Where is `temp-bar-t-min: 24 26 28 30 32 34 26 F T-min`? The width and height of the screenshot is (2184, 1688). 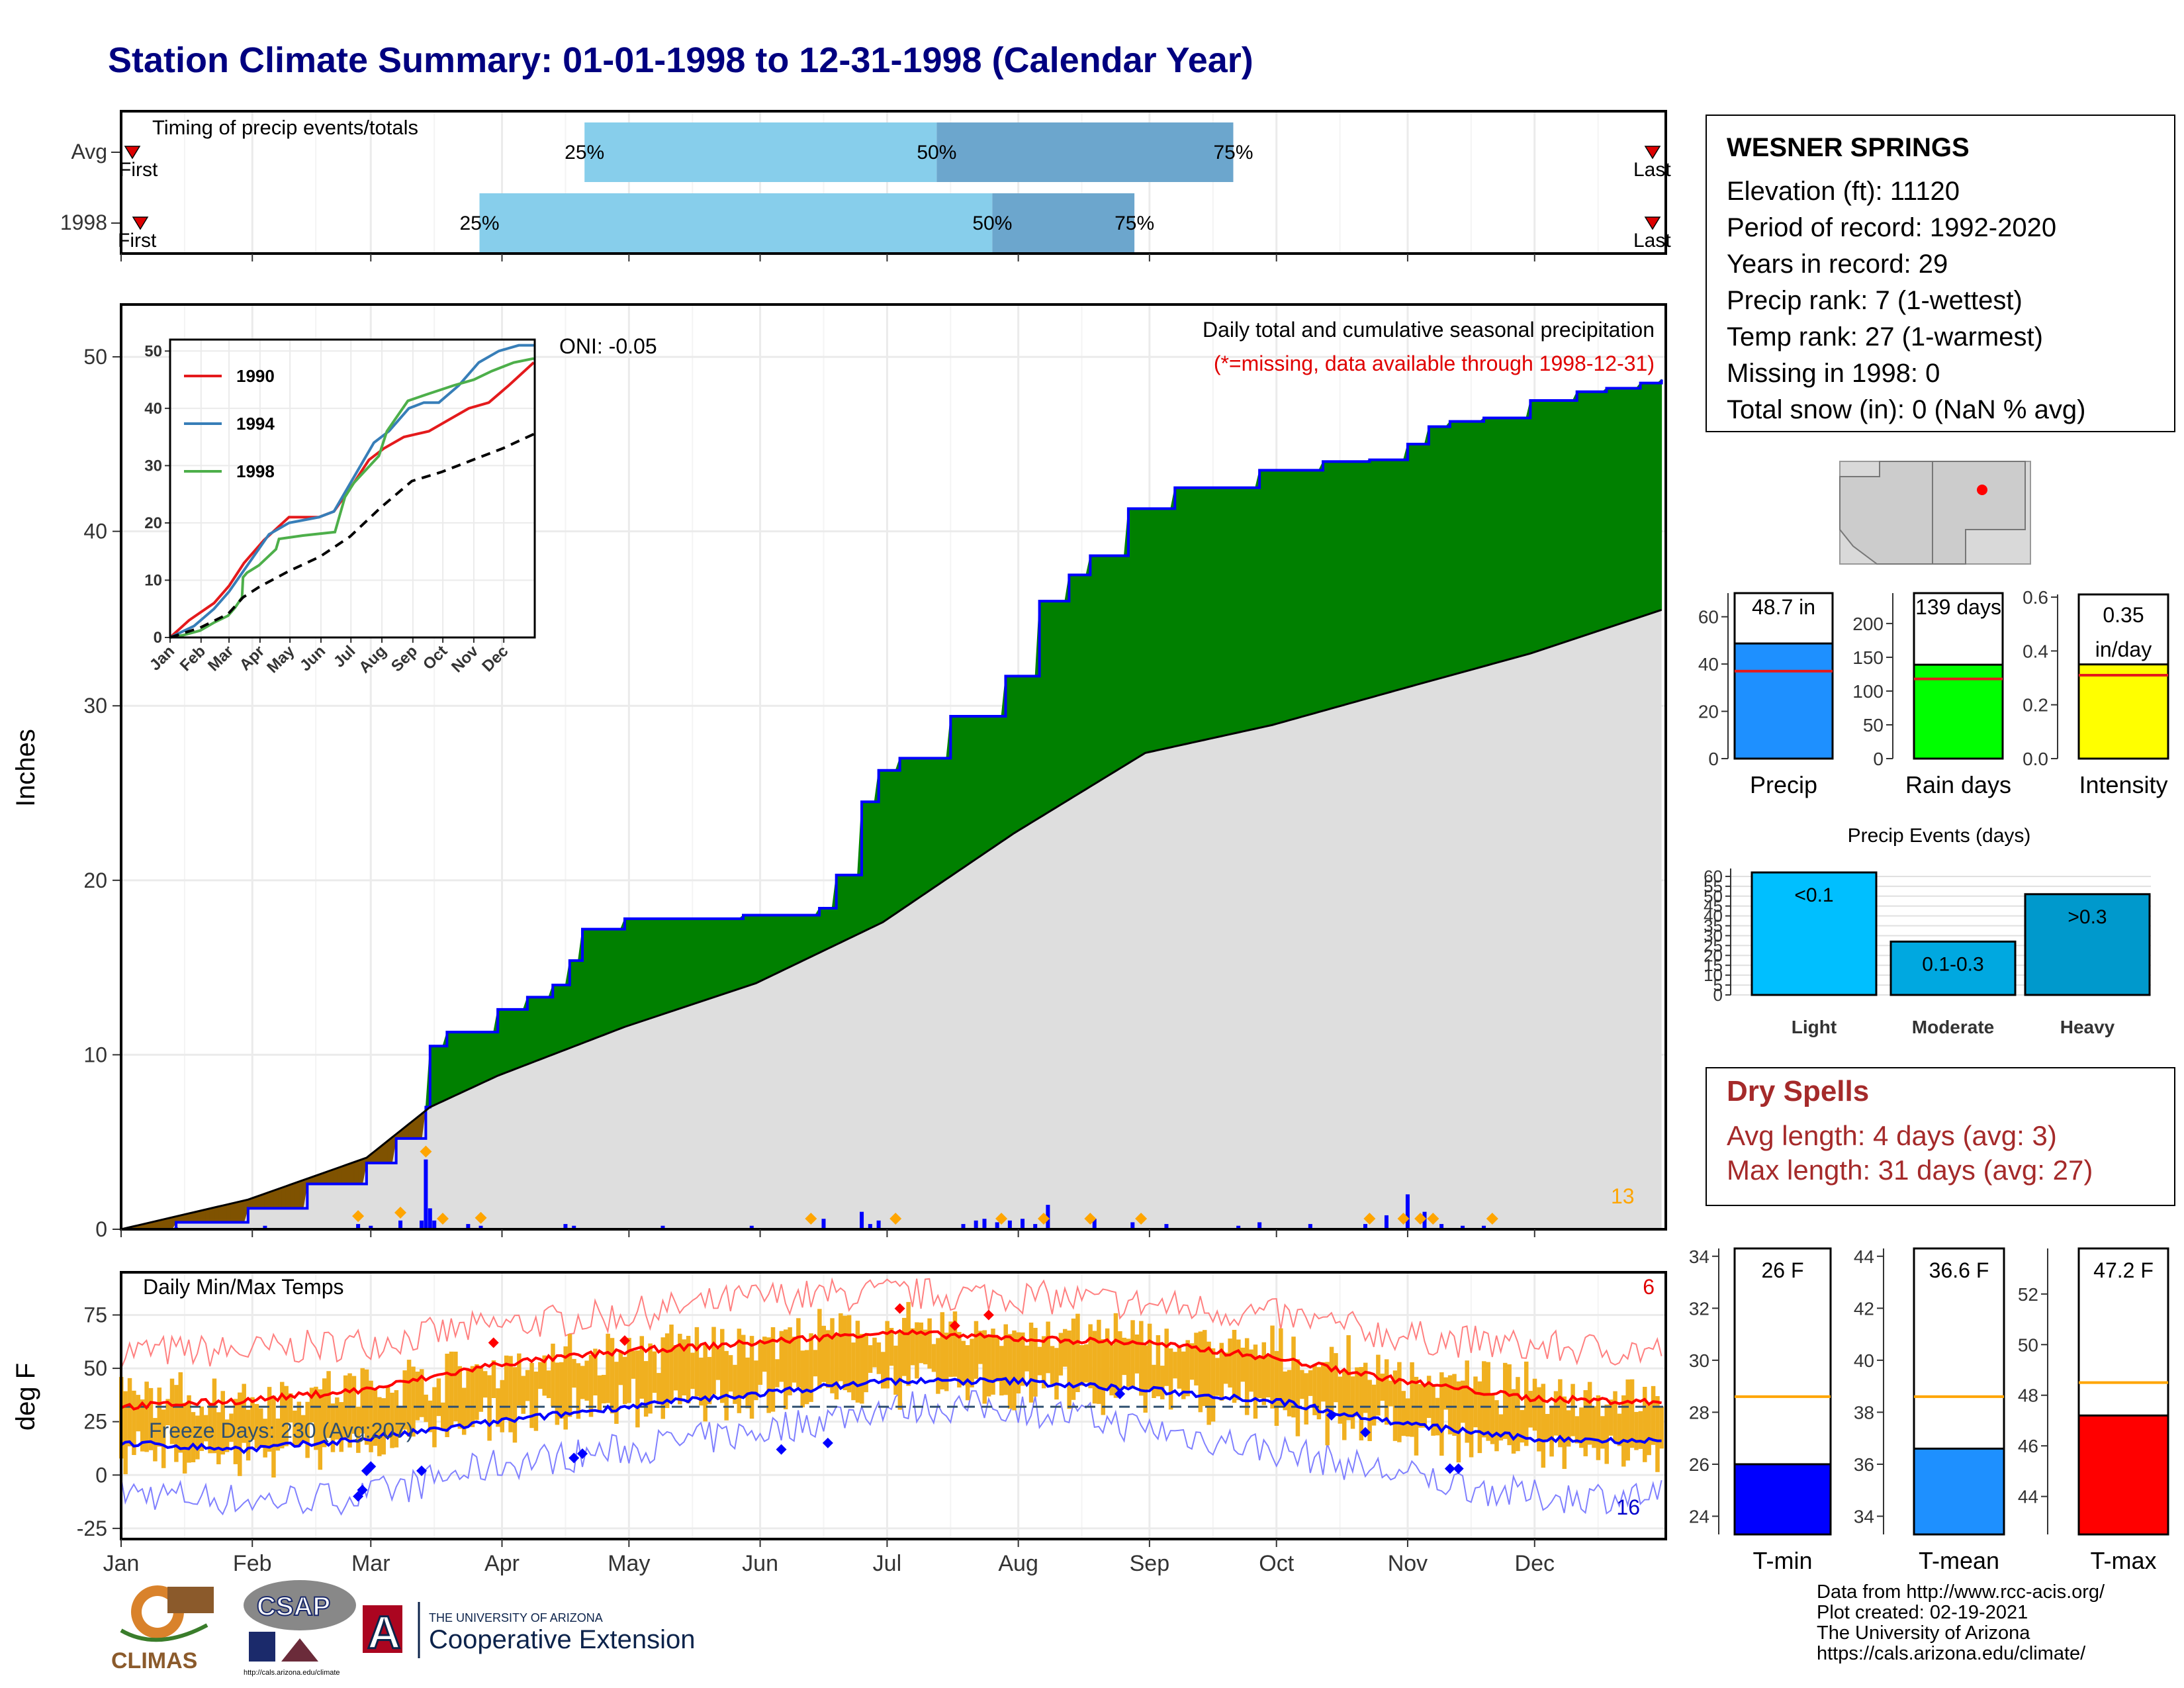 temp-bar-t-min: 24 26 28 30 32 34 26 F T-min is located at coordinates (1760, 1410).